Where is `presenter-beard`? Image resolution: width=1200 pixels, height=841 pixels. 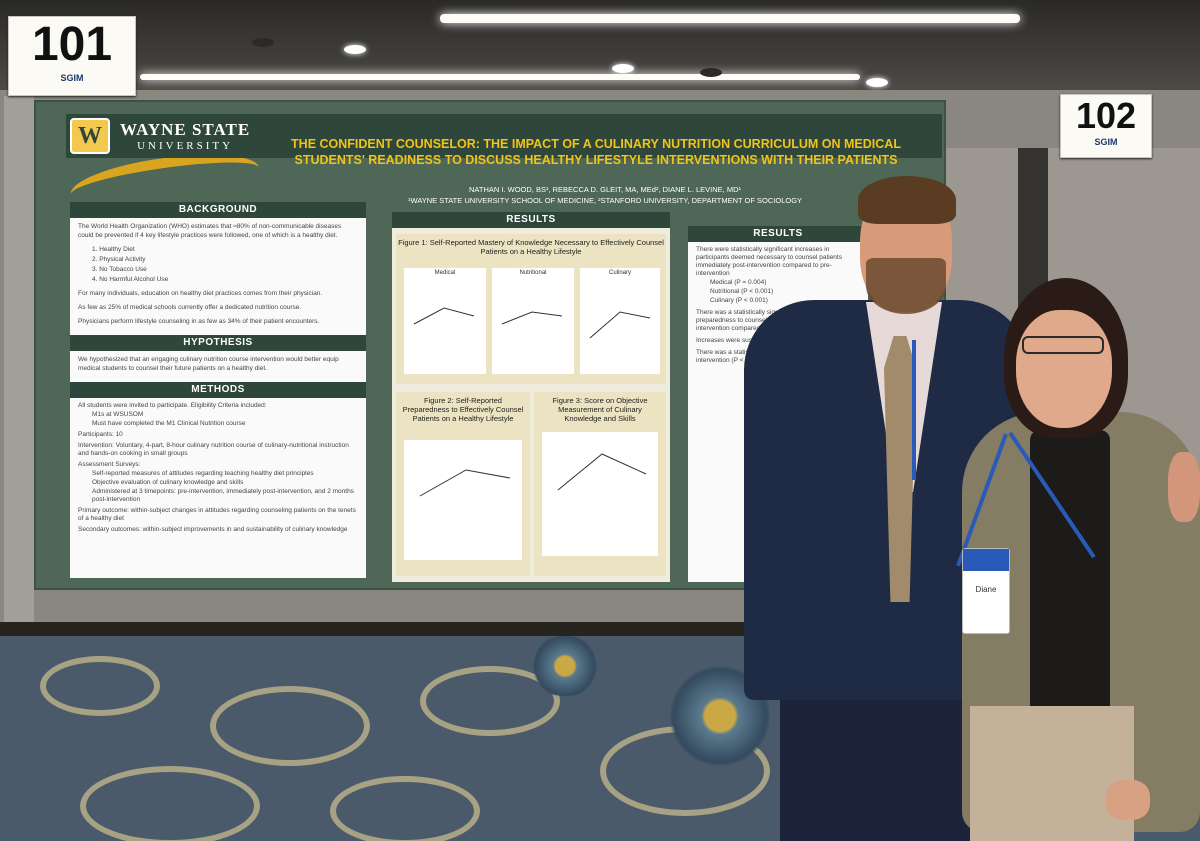 presenter-beard is located at coordinates (906, 286).